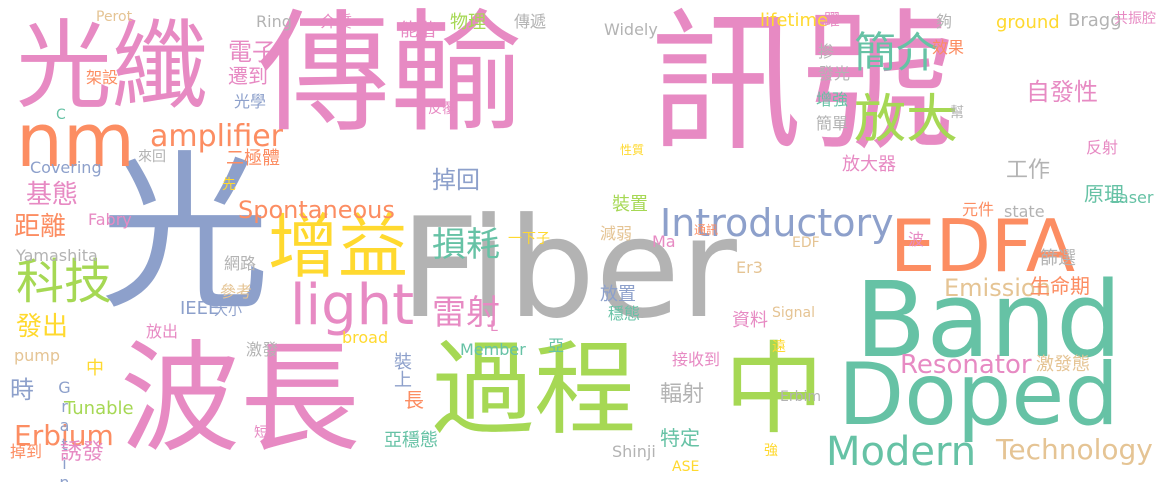 Image resolution: width=1175 pixels, height=482 pixels. I want to click on word-31: 掉回, so click(456, 180).